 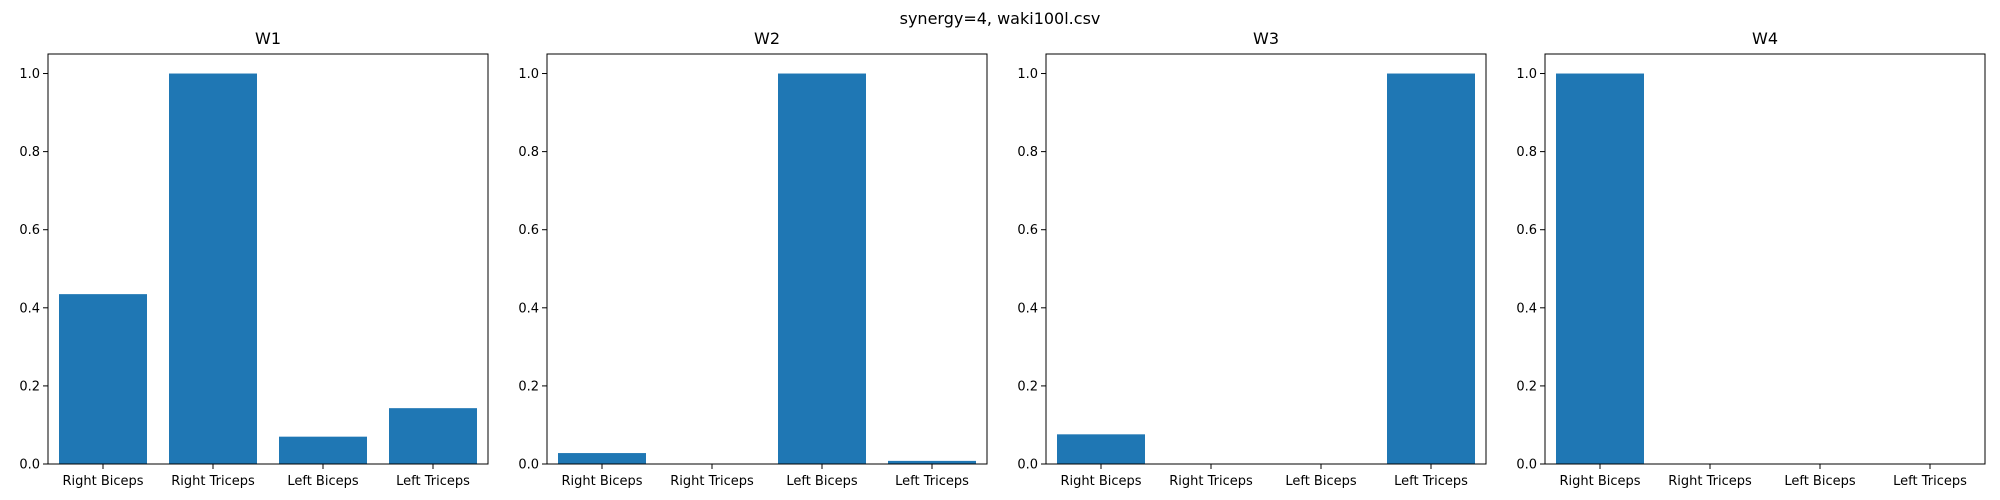 I want to click on subplot-title: W2, so click(x=767, y=38).